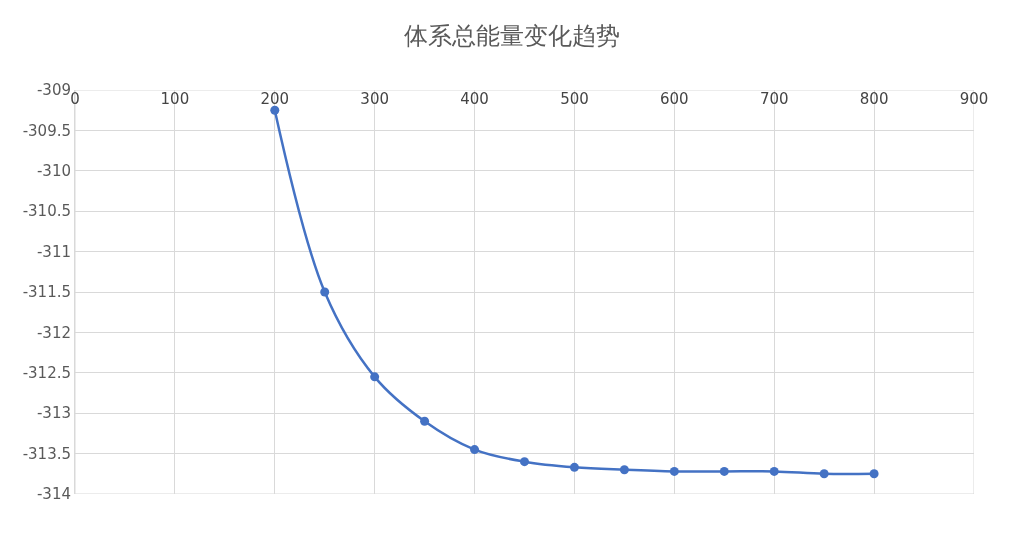  Describe the element at coordinates (46, 373) in the screenshot. I see `y-tick-label: -312.5` at that location.